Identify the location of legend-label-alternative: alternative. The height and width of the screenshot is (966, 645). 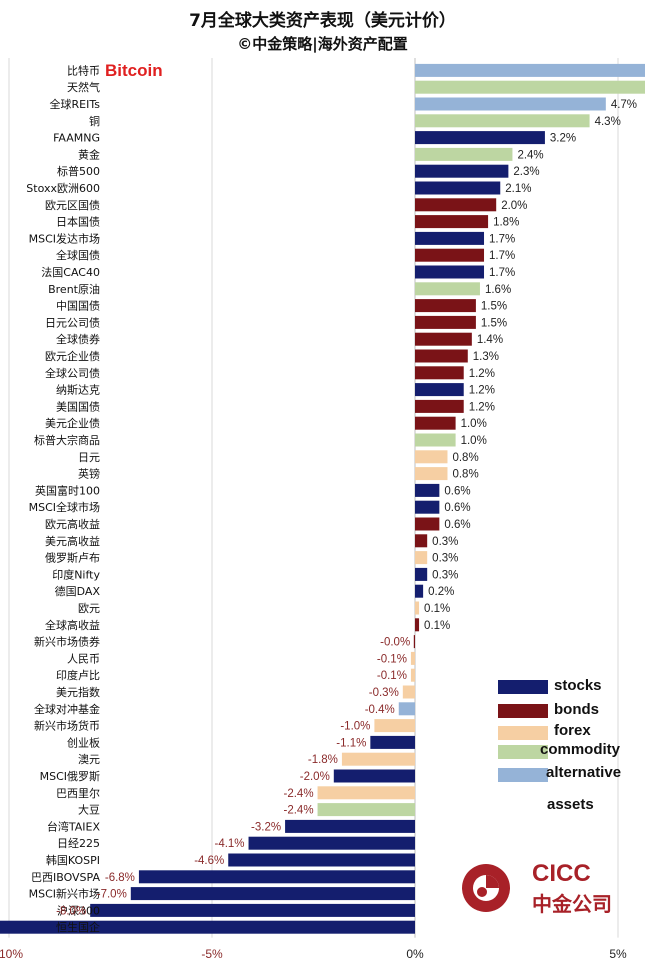
(584, 772).